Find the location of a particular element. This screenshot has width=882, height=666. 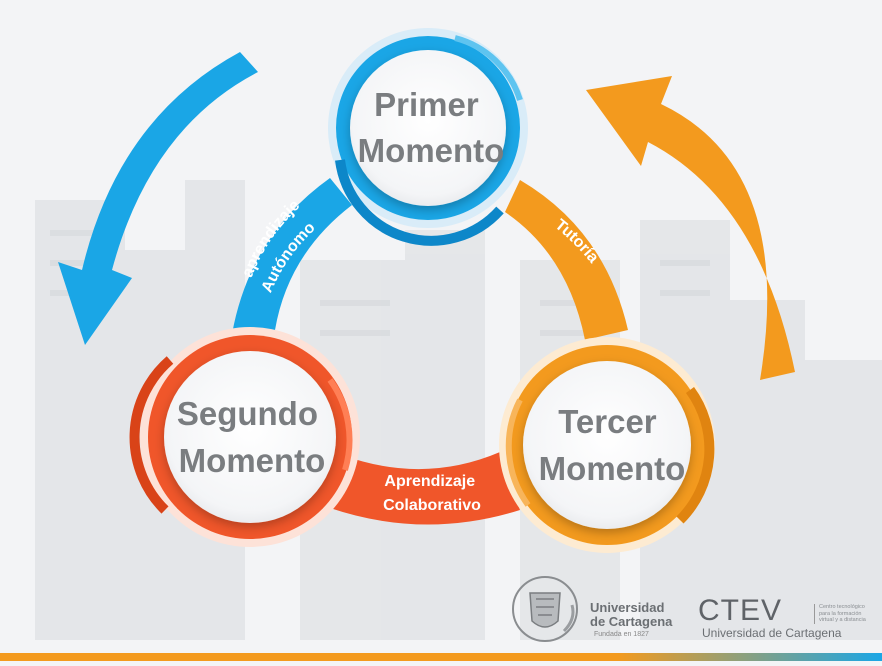

third-moment-node: Tercer Momento is located at coordinates (607, 445).